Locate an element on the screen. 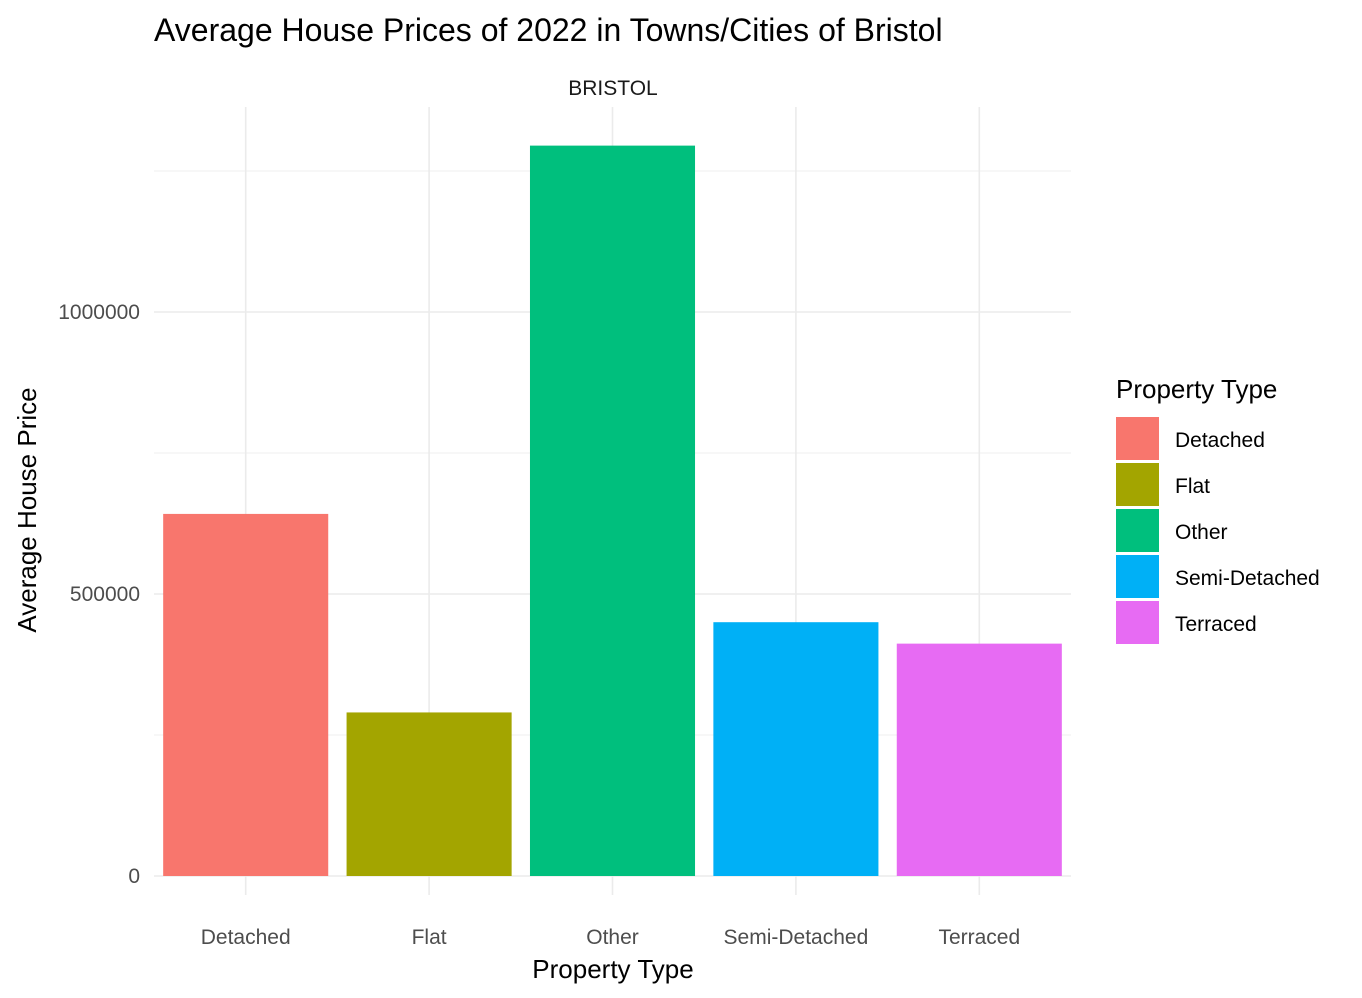  x-axis-ticks: Detached Flat Other Semi-Detached Terraced is located at coordinates (610, 937).